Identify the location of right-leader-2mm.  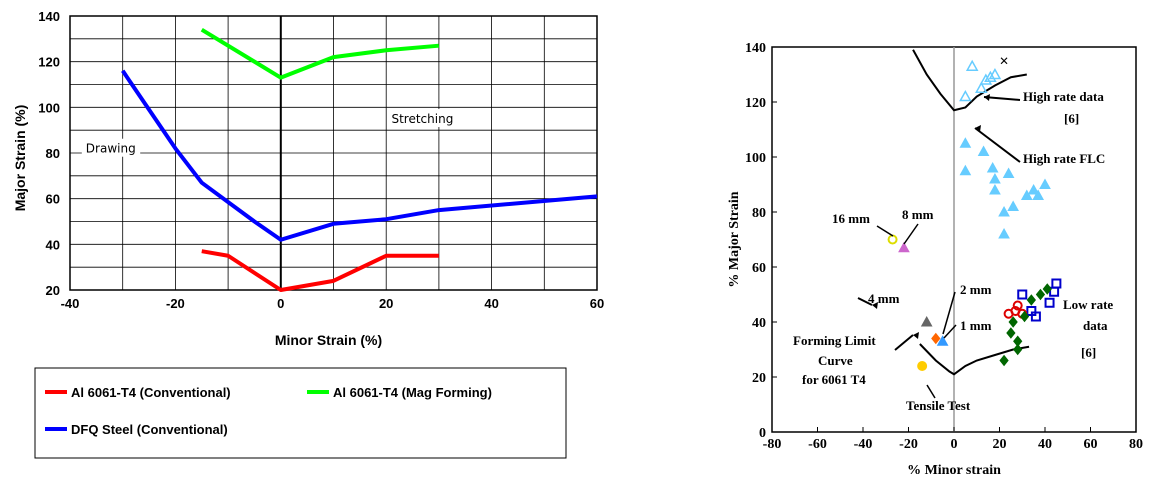
(949, 313).